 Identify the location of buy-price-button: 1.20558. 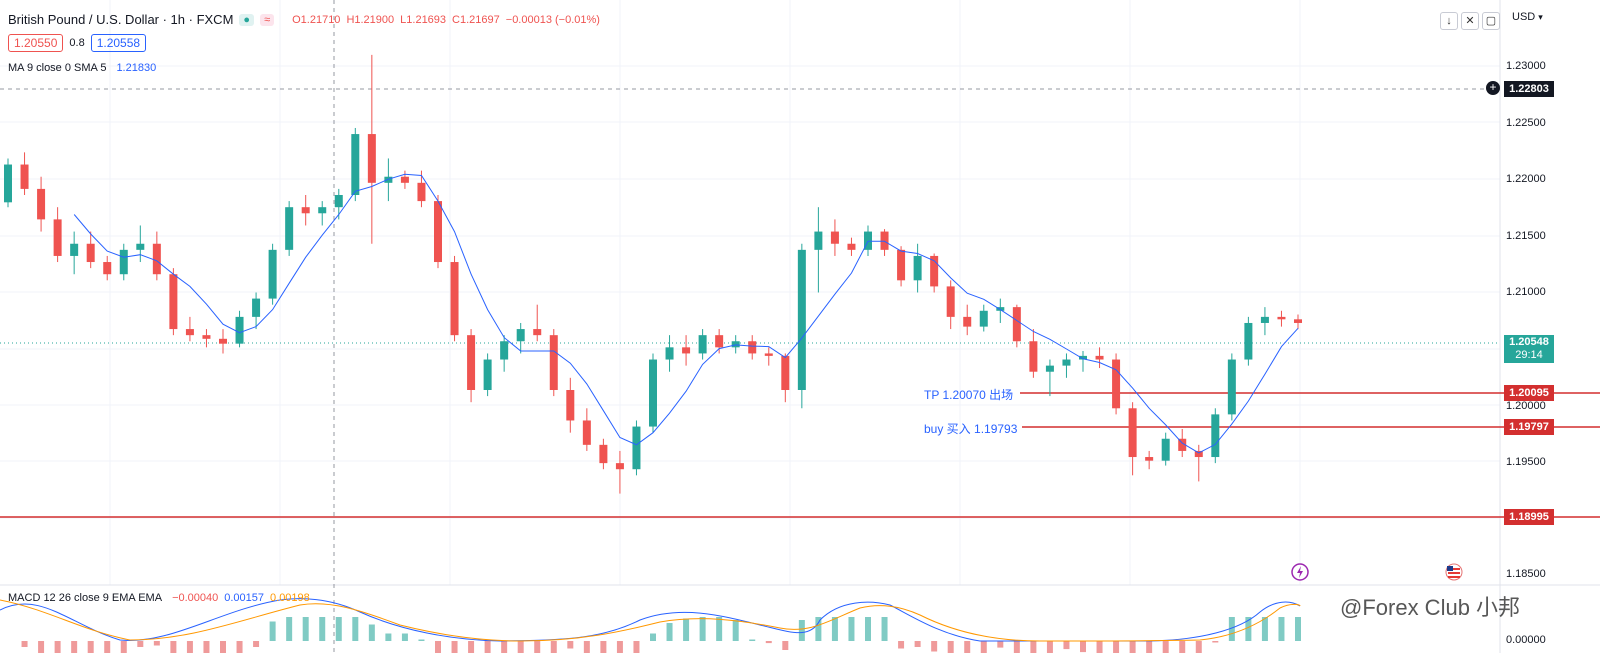
(118, 43).